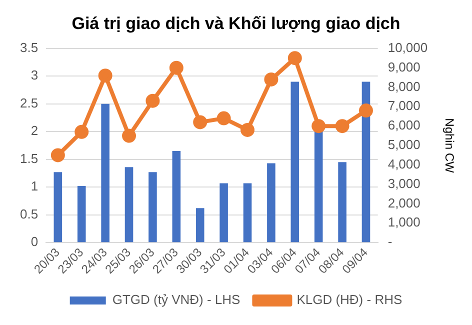  Describe the element at coordinates (404, 202) in the screenshot. I see `y2-tick-label: 2,000` at that location.